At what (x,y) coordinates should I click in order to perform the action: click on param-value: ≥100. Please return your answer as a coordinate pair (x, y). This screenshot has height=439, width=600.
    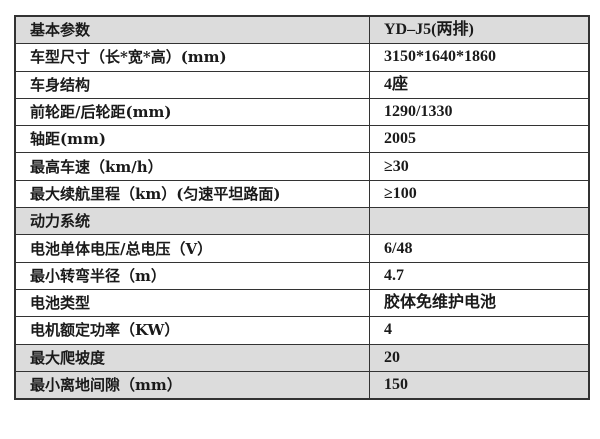
    Looking at the image, I should click on (479, 194).